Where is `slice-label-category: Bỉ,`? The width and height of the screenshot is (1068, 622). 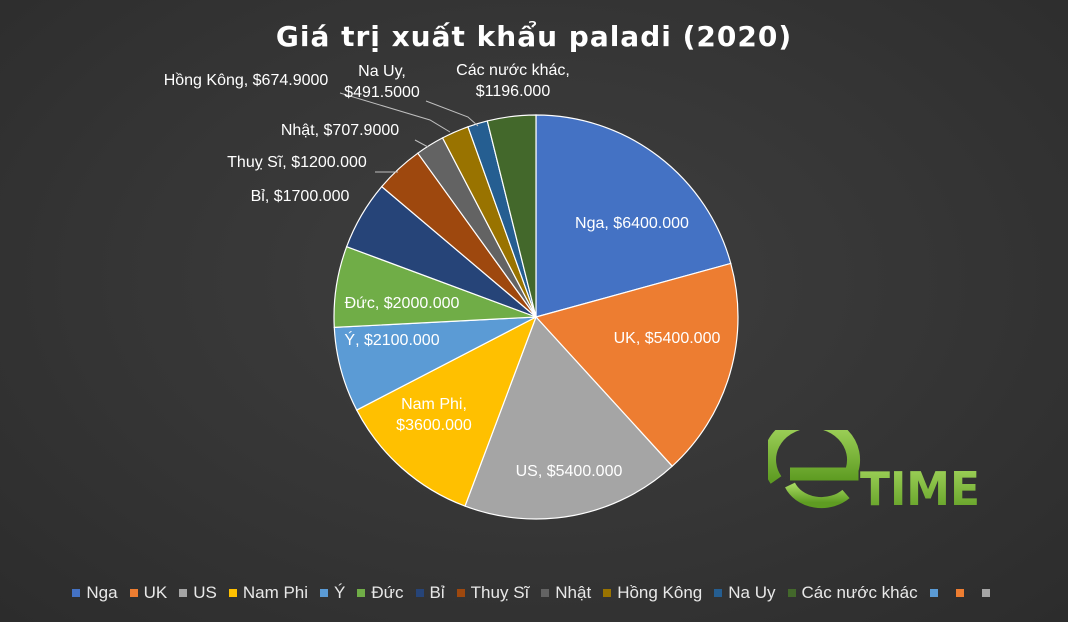
slice-label-category: Bỉ, is located at coordinates (262, 196).